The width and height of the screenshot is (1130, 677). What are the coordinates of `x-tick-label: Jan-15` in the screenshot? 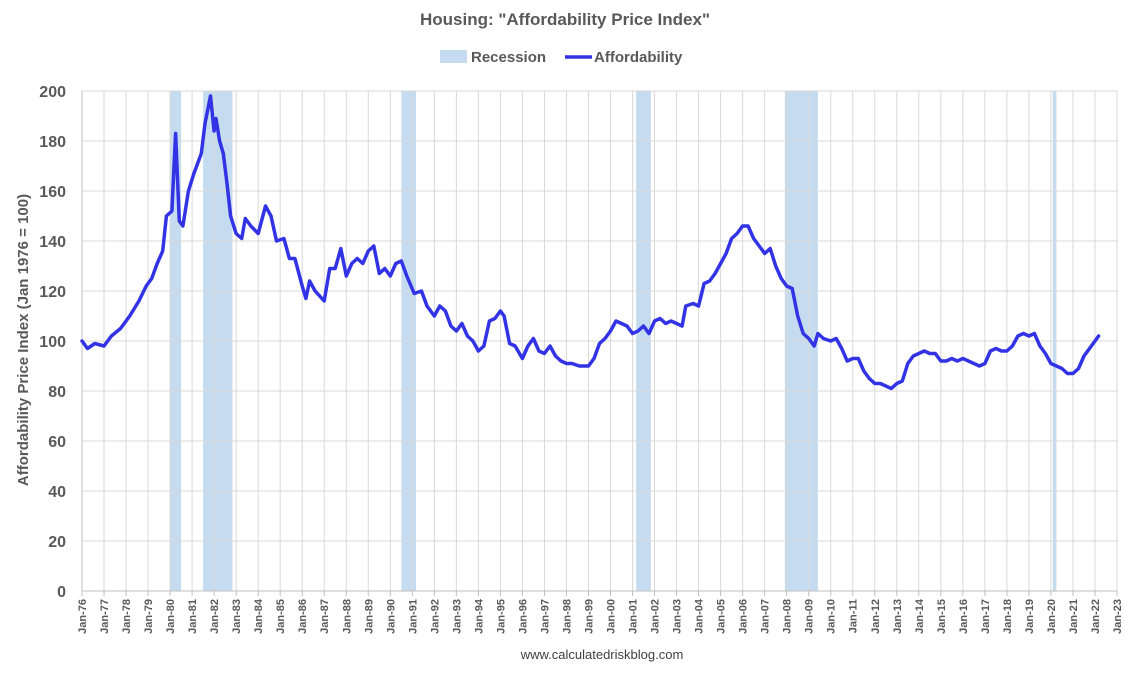 It's located at (942, 616).